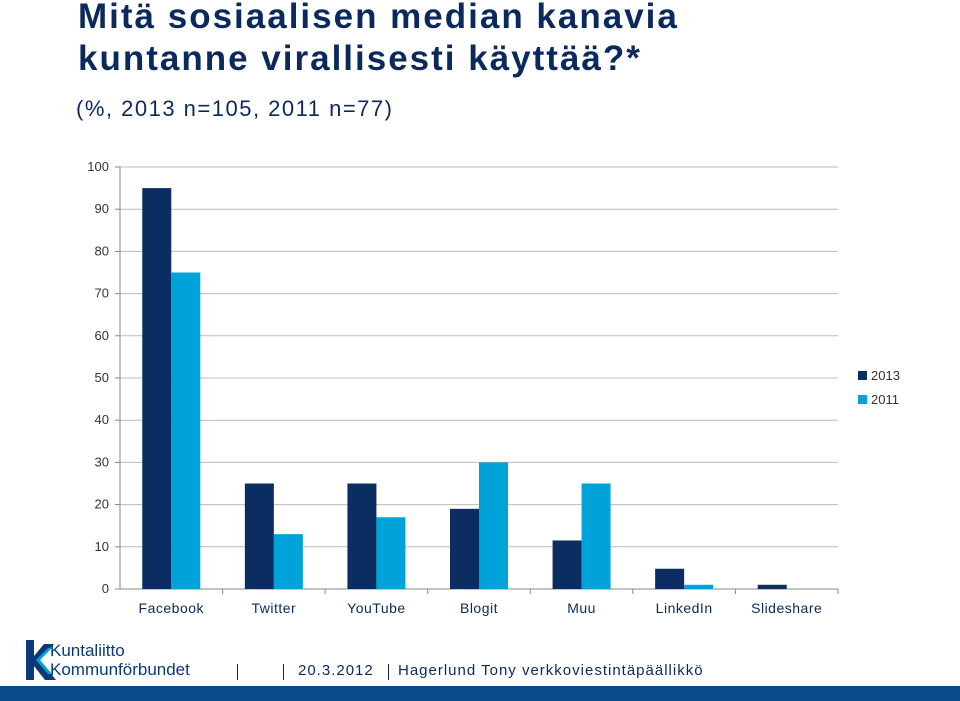 The image size is (960, 701). I want to click on bar-2013-facebook, so click(157, 388).